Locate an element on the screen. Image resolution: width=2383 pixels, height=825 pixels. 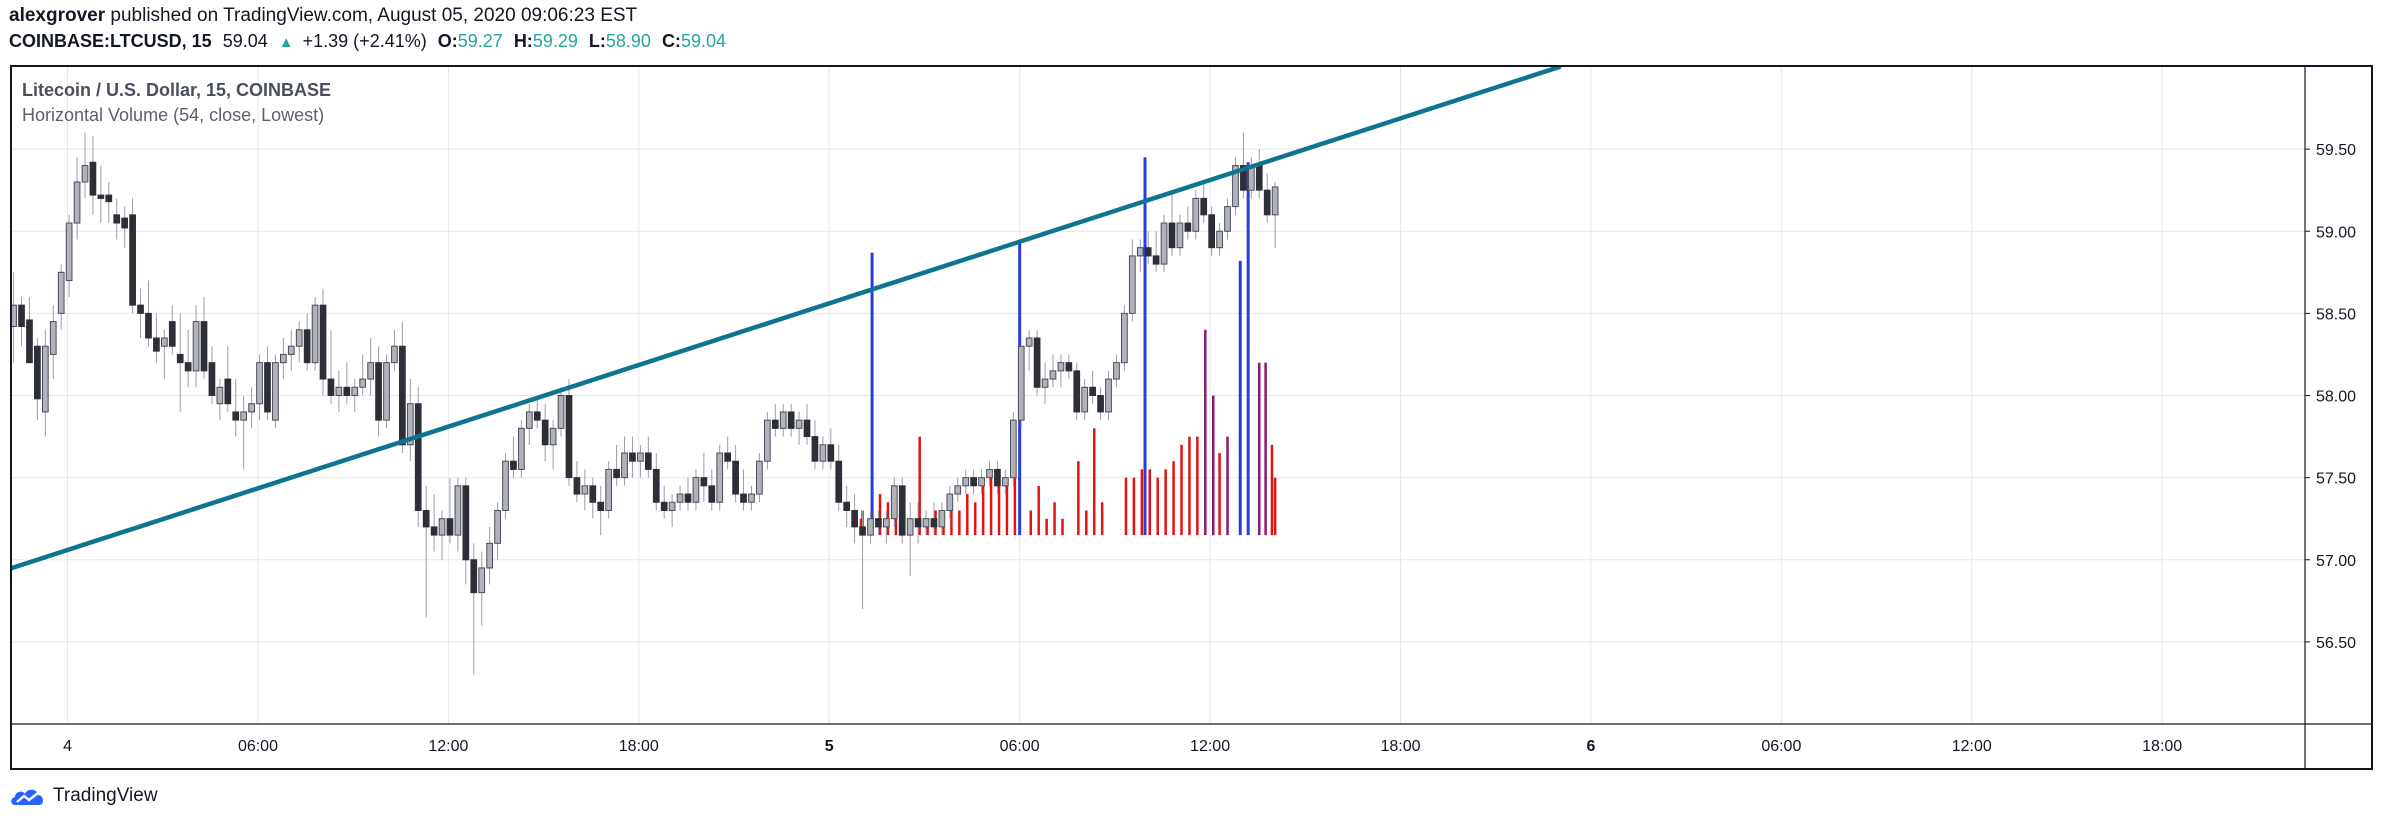
indicator-title: Horizontal Volume (54, close, Lowest) is located at coordinates (173, 115).